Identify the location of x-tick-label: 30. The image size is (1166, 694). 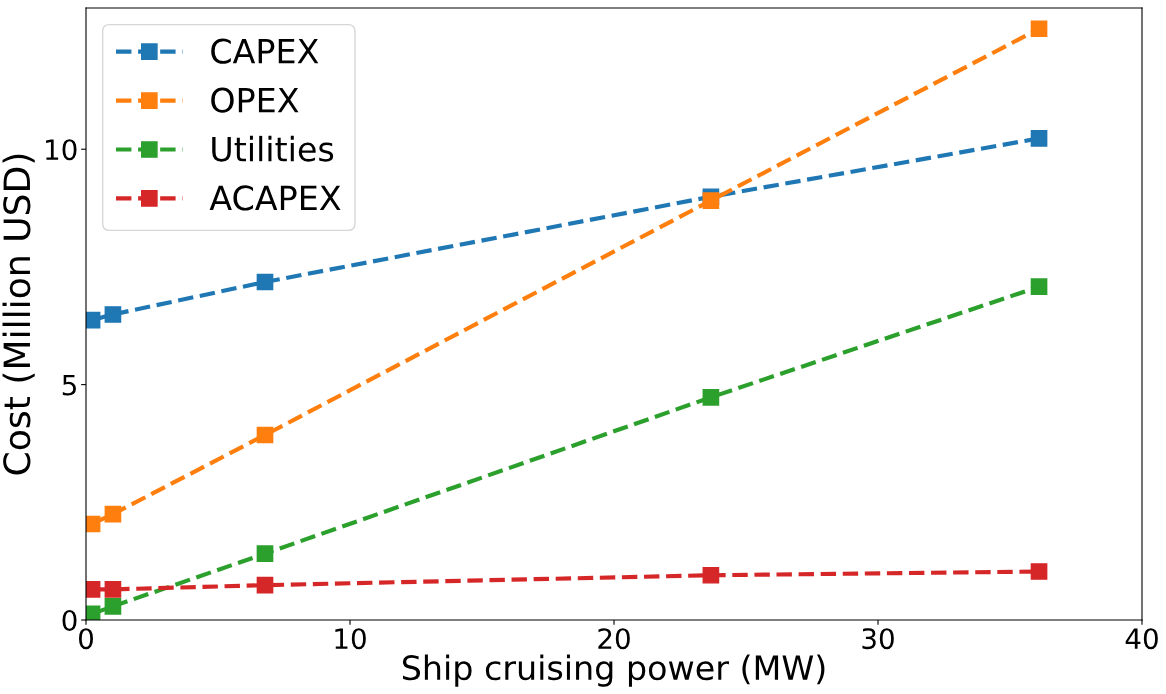
(878, 639).